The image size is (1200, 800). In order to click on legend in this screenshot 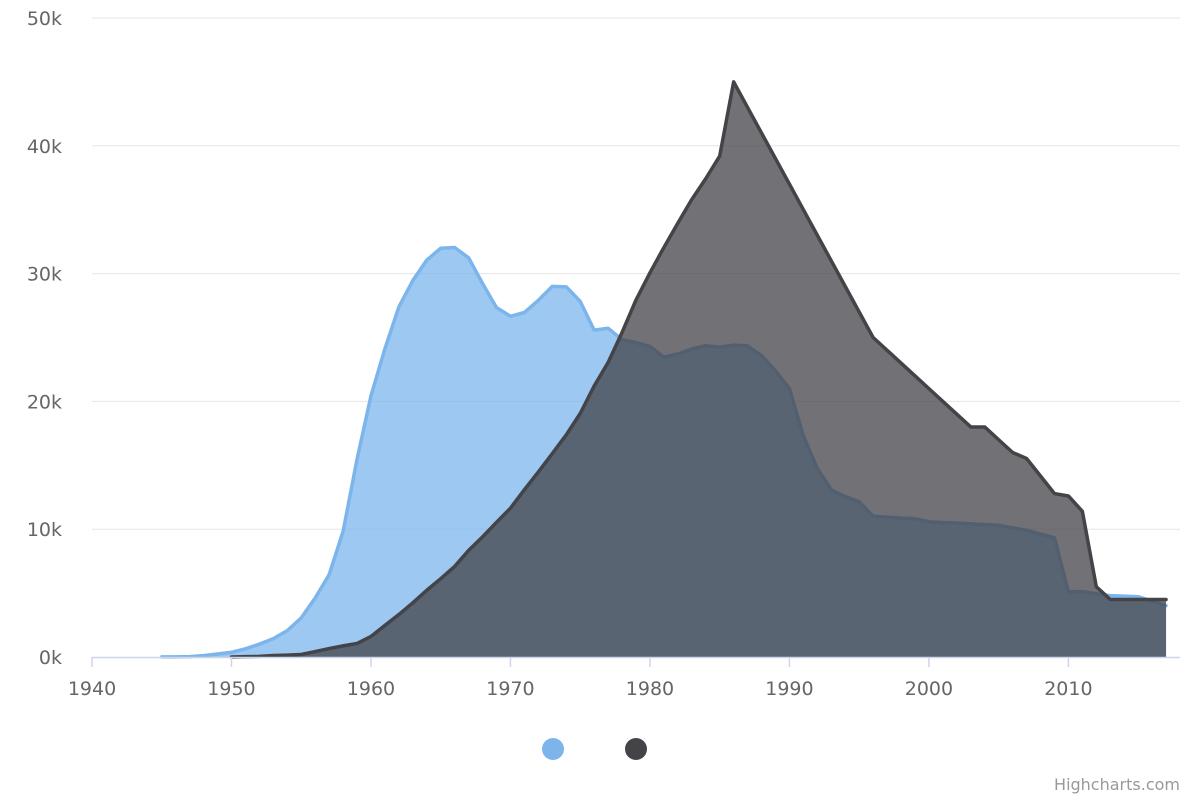, I will do `click(594, 749)`.